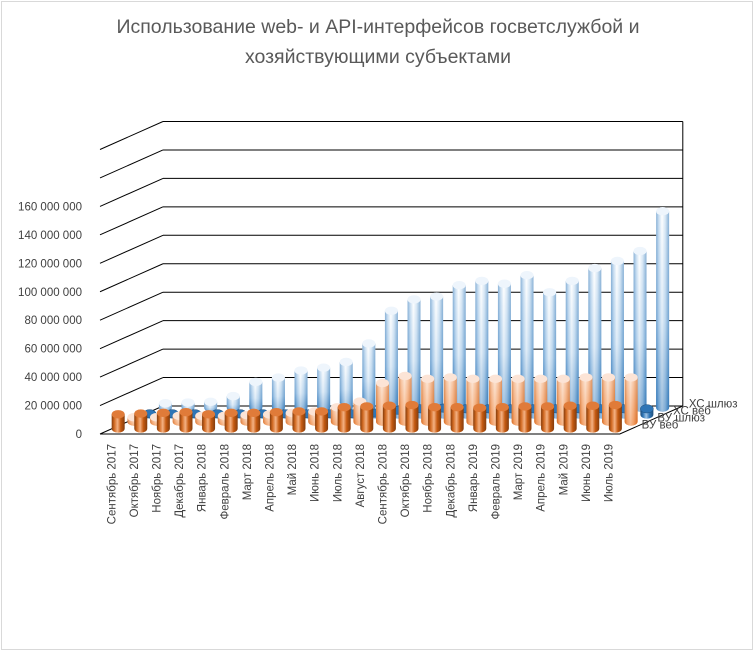 Image resolution: width=756 pixels, height=653 pixels. I want to click on y-tick-label: 20 000 000, so click(53, 407).